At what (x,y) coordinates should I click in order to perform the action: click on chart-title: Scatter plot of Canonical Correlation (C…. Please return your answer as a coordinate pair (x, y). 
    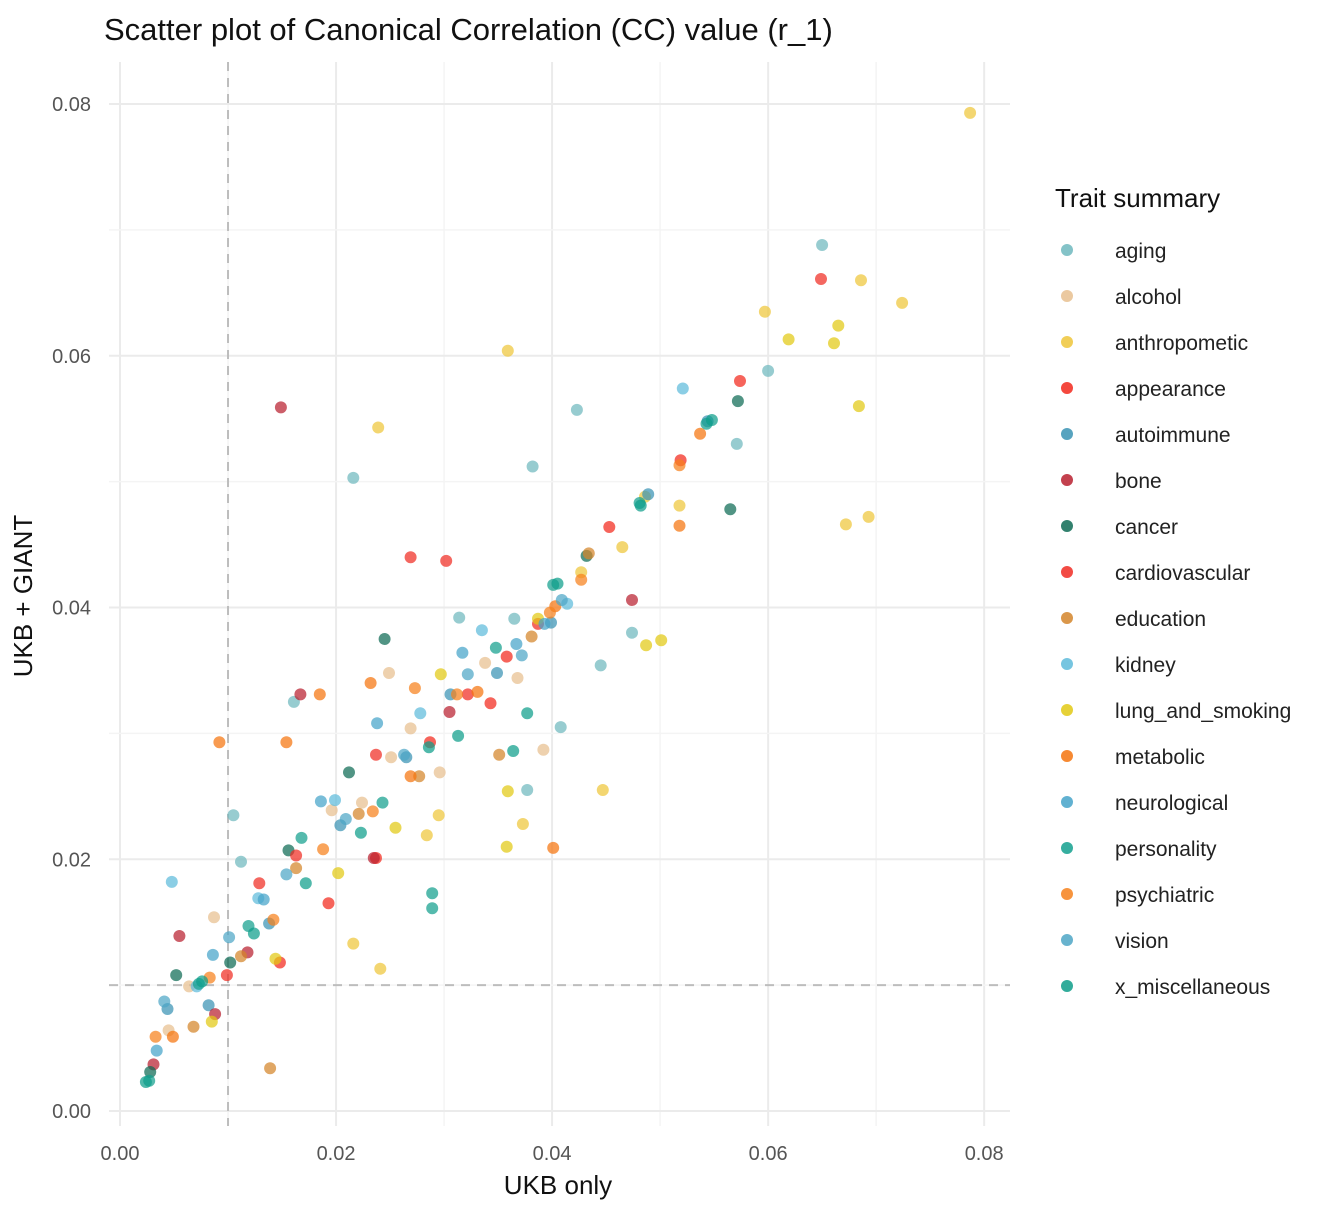
    Looking at the image, I should click on (468, 29).